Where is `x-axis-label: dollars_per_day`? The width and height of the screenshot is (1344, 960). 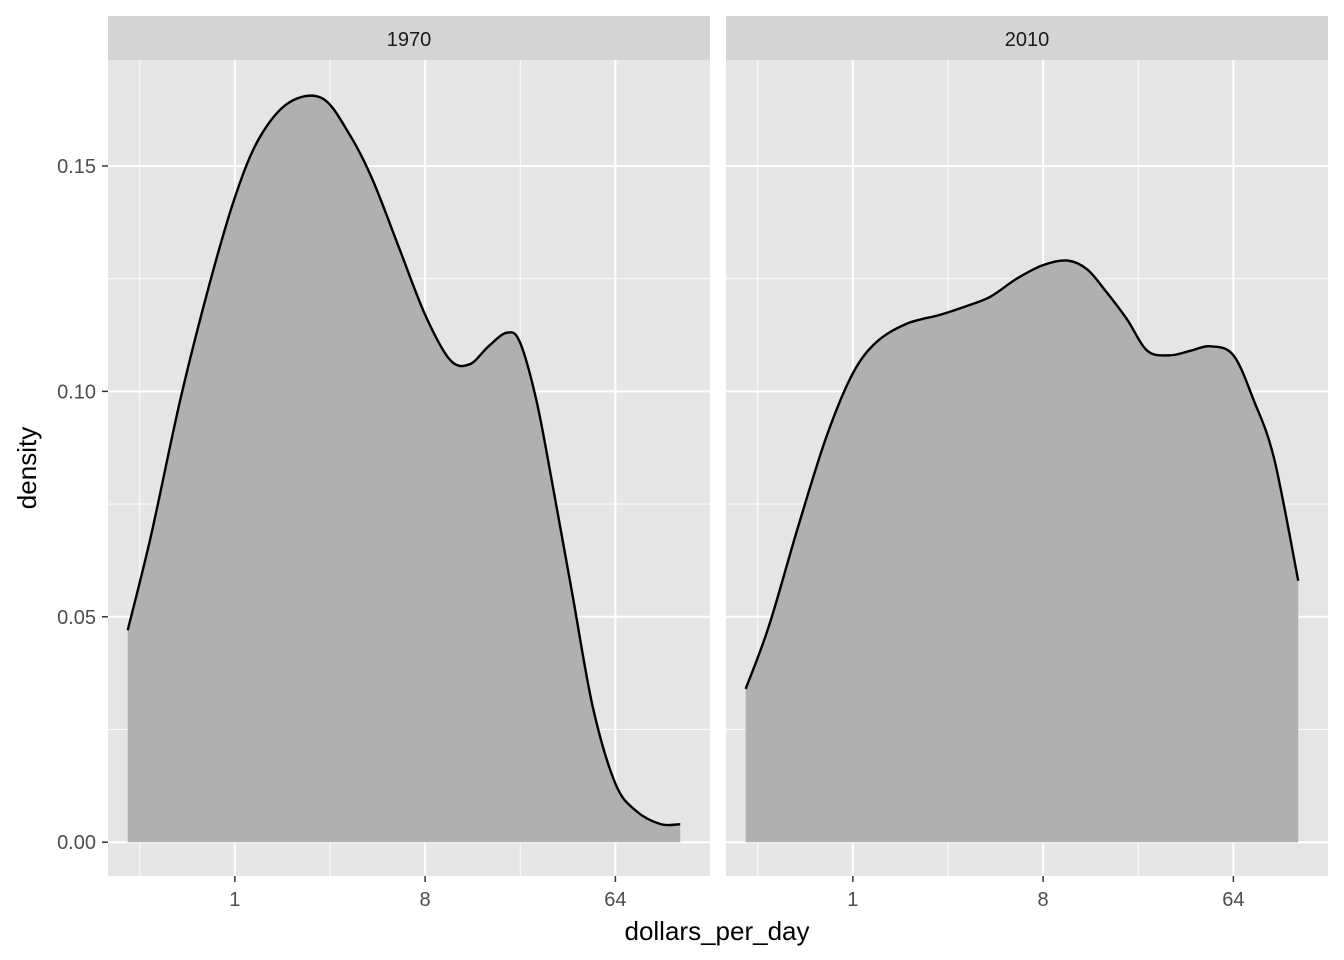
x-axis-label: dollars_per_day is located at coordinates (716, 931).